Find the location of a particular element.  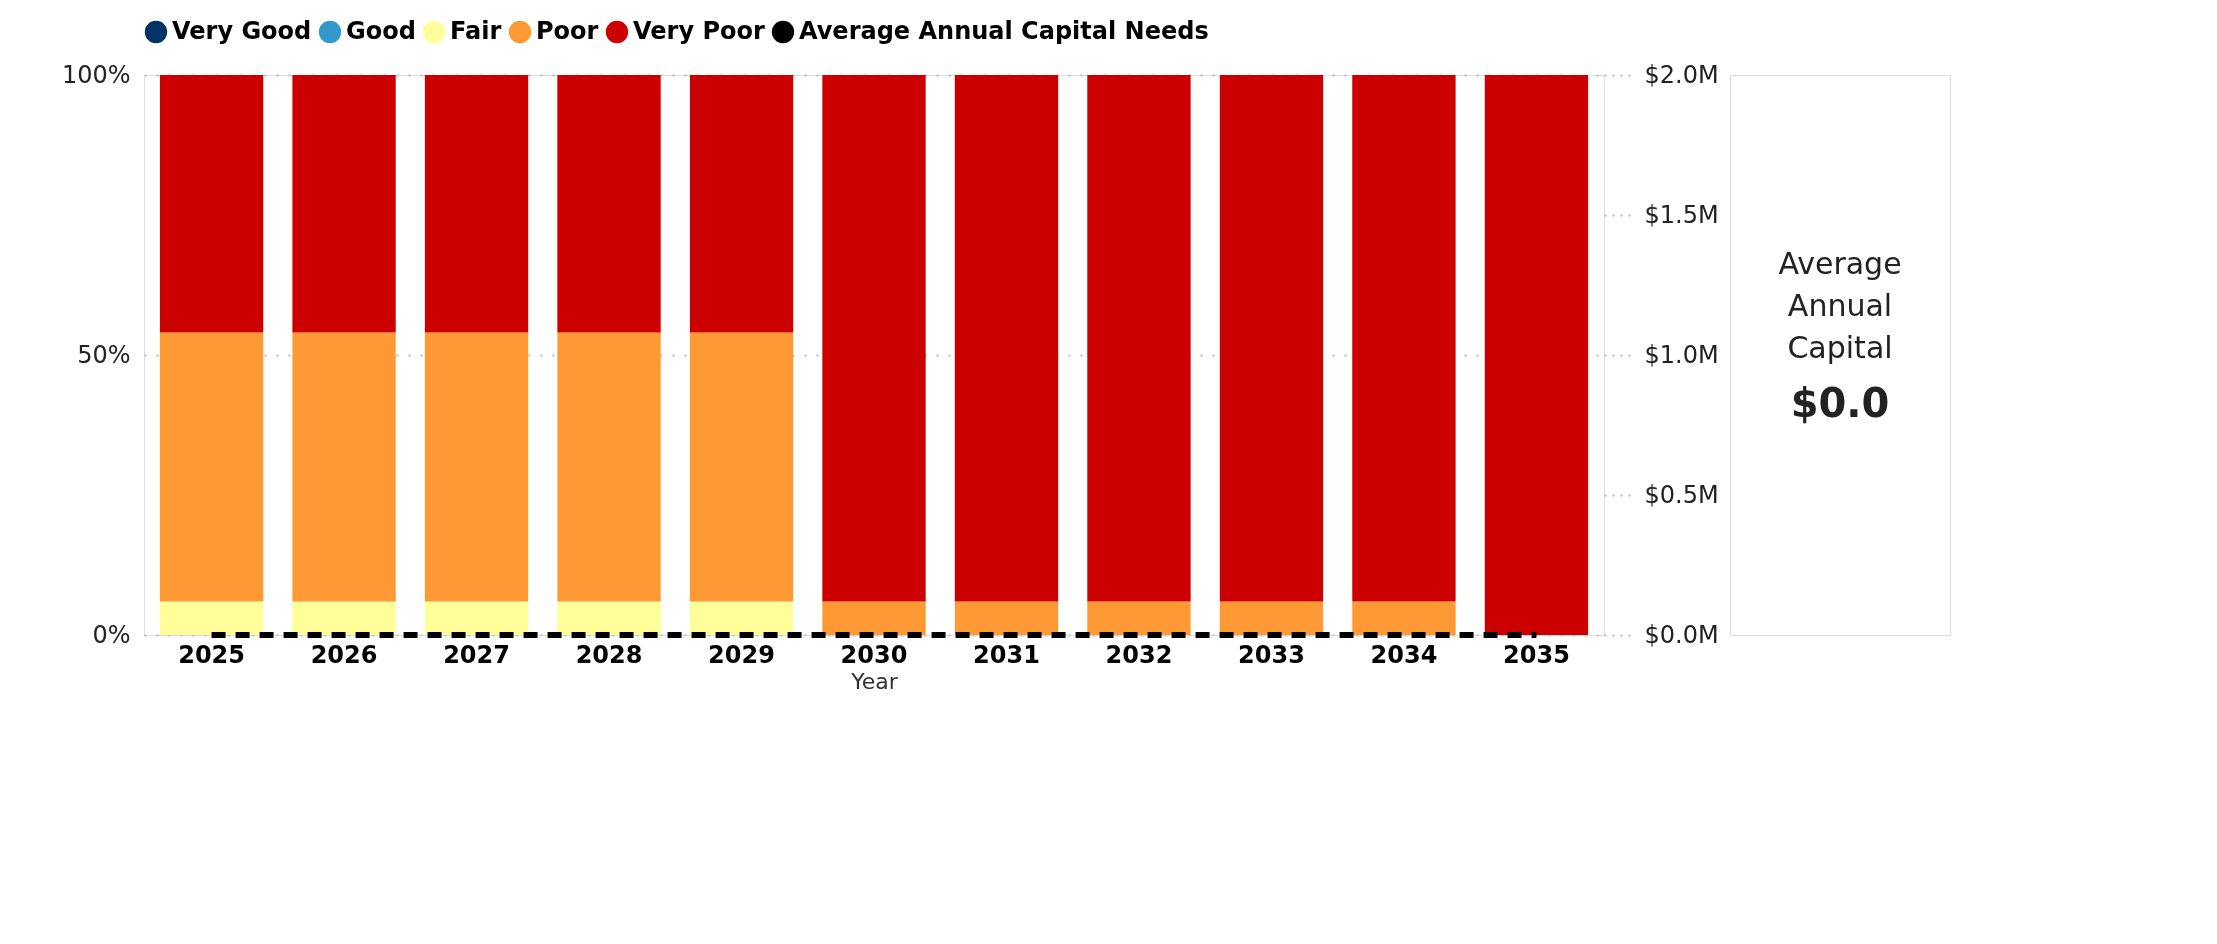

y-tick-label: 0% is located at coordinates (111, 634).